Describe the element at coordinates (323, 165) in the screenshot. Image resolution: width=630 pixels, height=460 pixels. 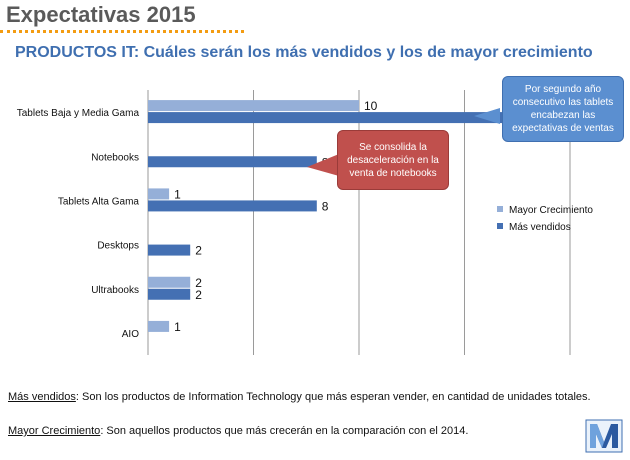
I see `callout-red-pointer` at that location.